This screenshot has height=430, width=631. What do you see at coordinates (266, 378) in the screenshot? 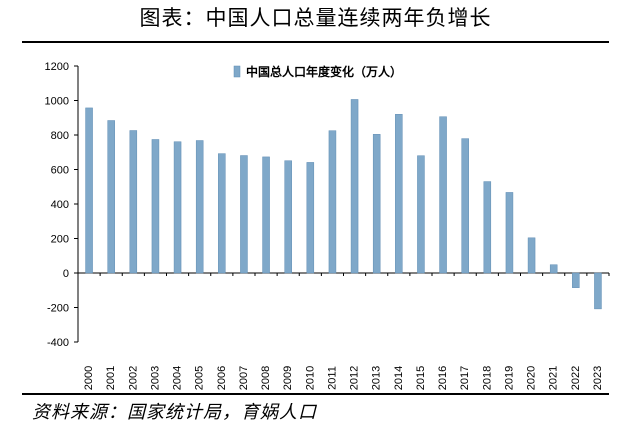
I see `x-tick-label: 2008` at bounding box center [266, 378].